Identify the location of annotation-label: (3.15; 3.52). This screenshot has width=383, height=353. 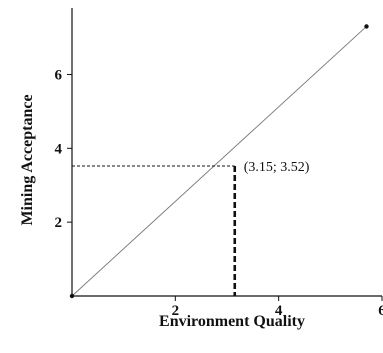
(277, 167).